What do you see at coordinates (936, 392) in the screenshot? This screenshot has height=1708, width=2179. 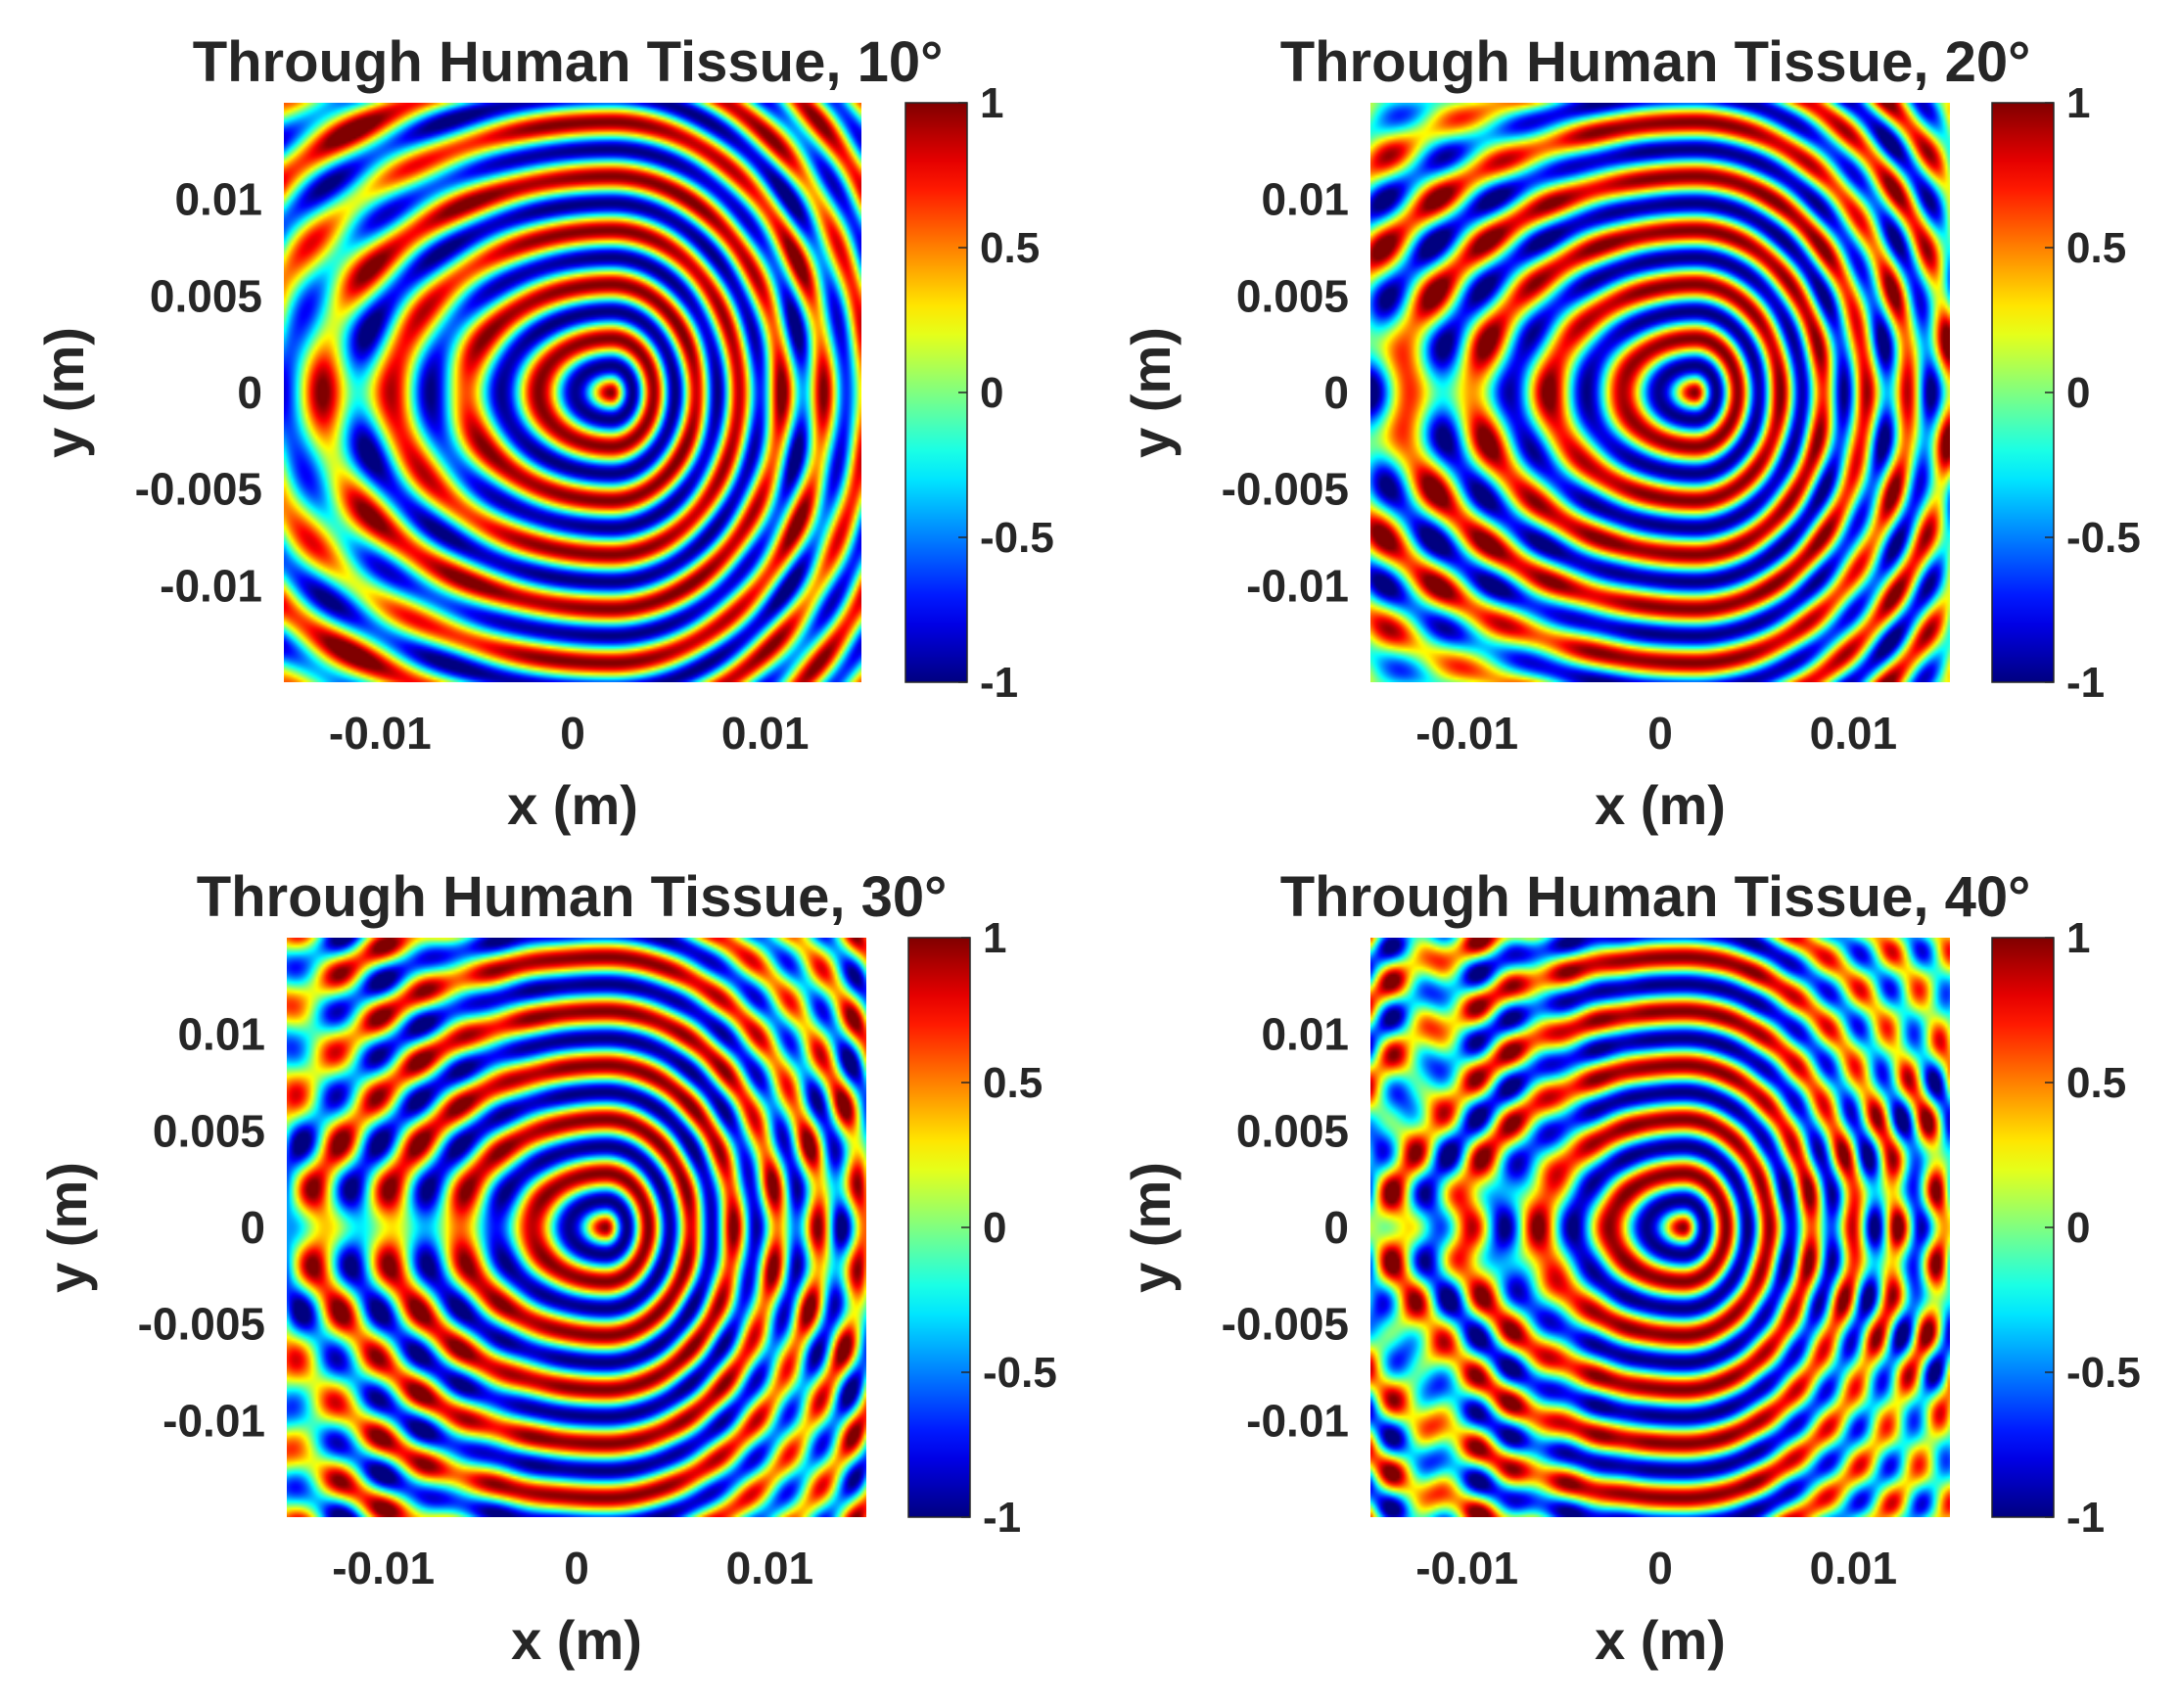 I see `colorbar-10deg` at bounding box center [936, 392].